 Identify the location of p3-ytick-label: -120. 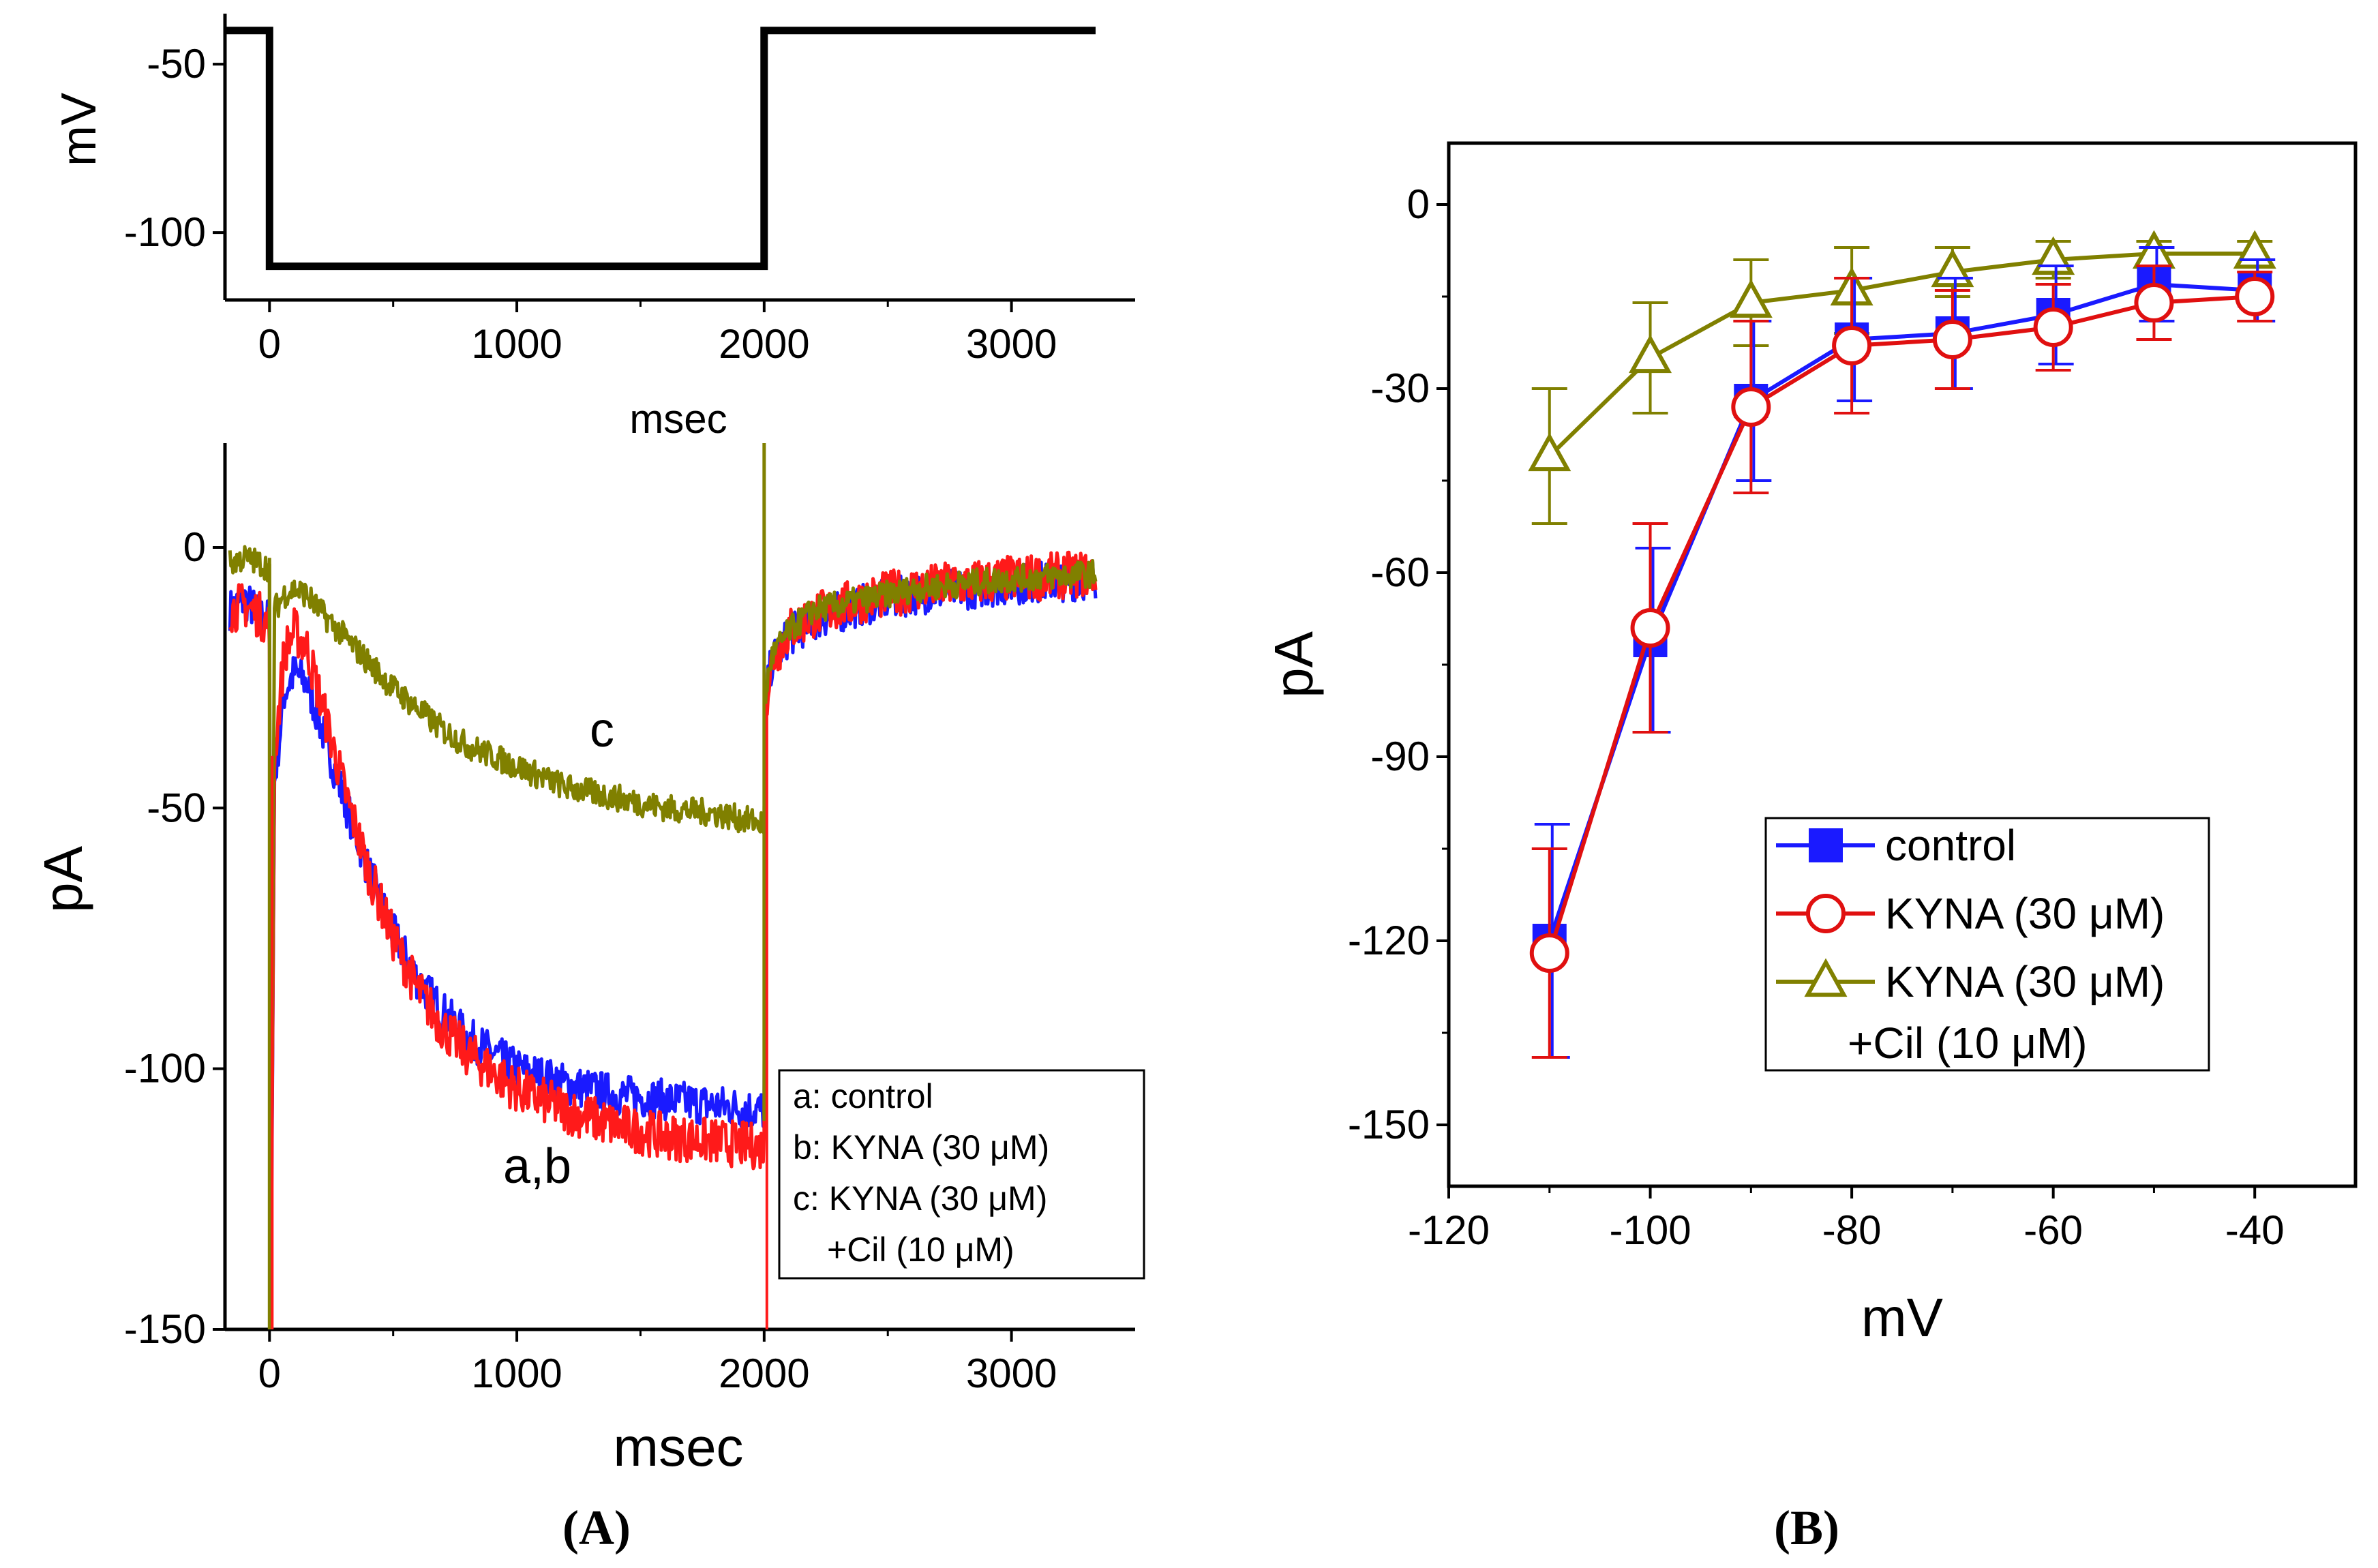
(1389, 940).